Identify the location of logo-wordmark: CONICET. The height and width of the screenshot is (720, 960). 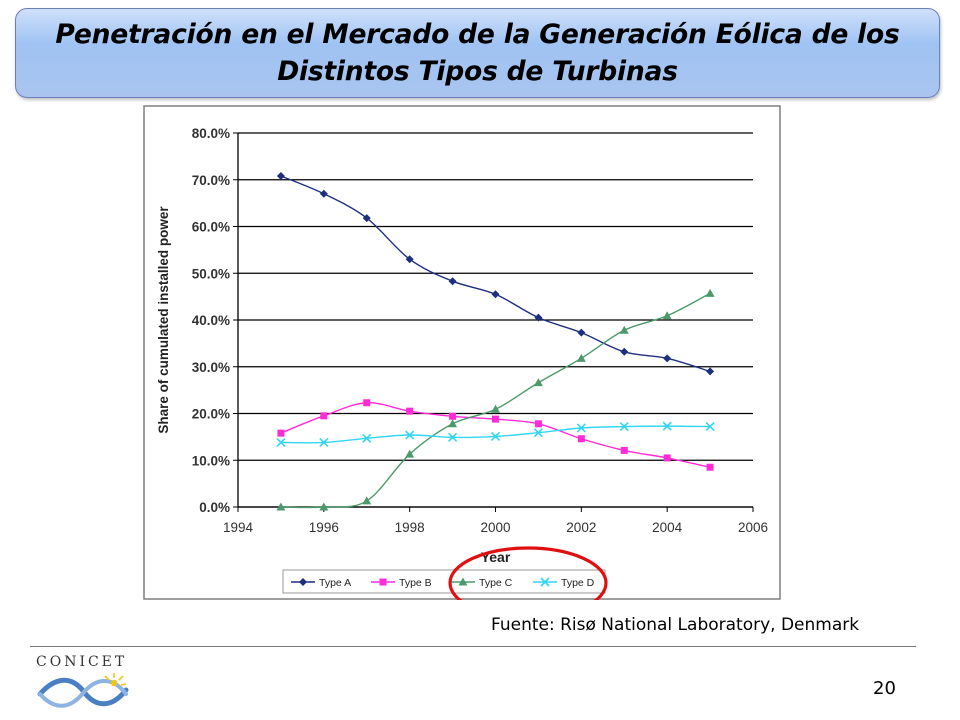
(82, 662).